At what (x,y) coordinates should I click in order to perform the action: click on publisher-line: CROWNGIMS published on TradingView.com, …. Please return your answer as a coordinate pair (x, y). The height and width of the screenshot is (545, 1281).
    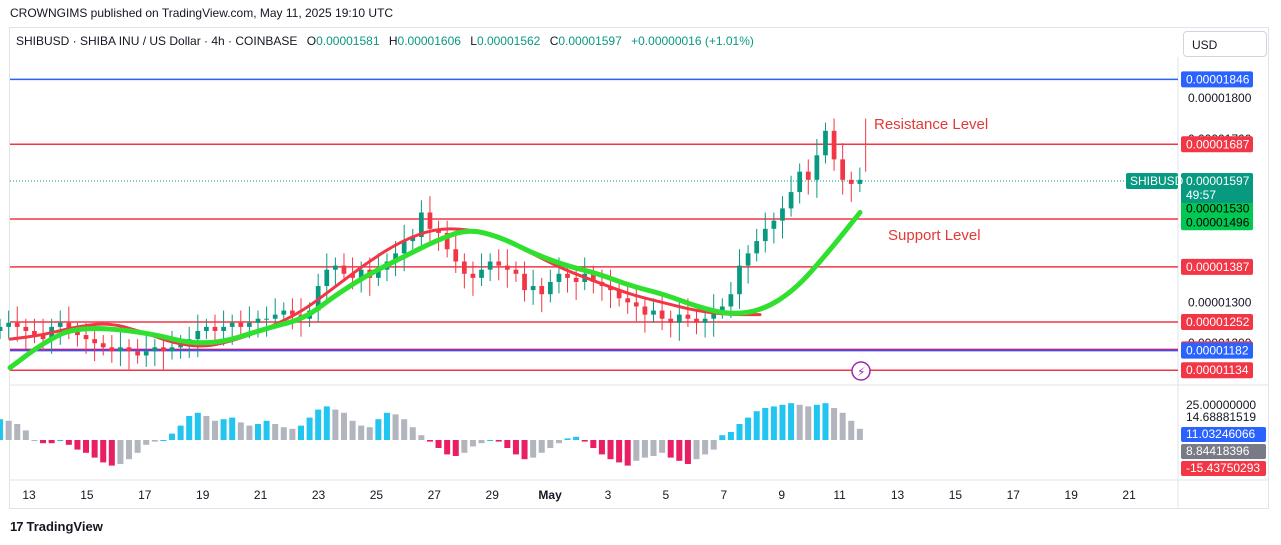
    Looking at the image, I should click on (202, 13).